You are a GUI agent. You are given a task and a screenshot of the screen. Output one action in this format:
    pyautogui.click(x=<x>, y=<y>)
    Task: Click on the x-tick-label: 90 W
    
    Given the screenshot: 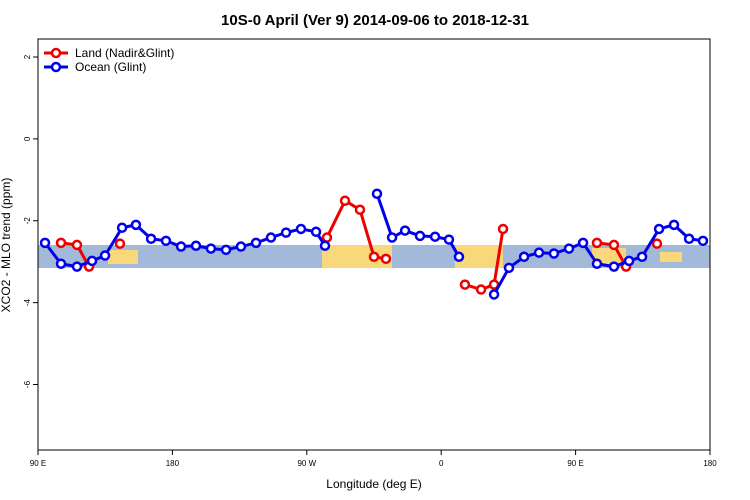 What is the action you would take?
    pyautogui.click(x=306, y=463)
    